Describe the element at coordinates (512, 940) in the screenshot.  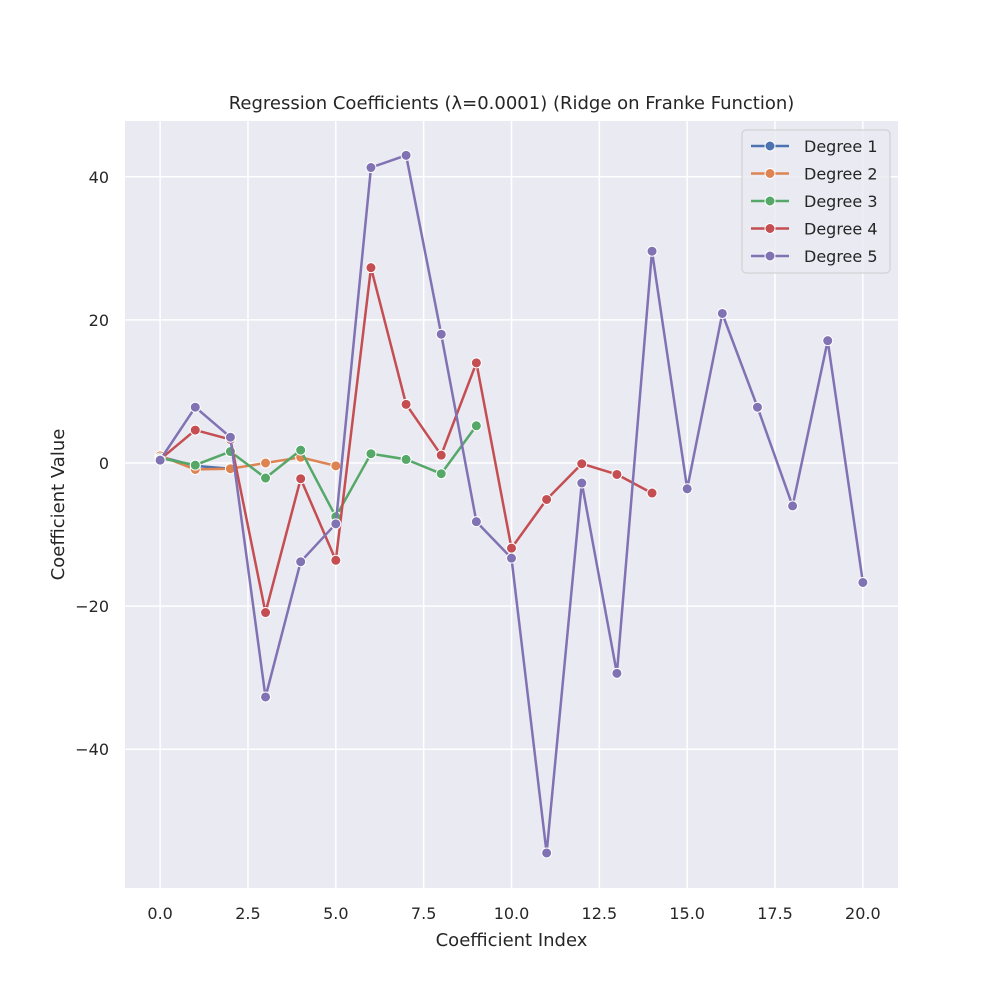
I see `x-axis-label: Coefficient Index` at that location.